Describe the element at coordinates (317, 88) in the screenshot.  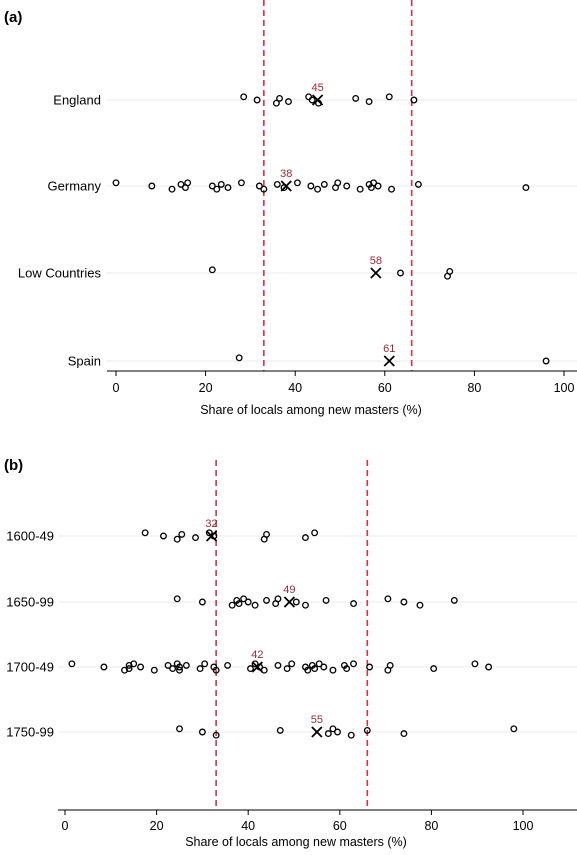
I see `mean-label: 45` at that location.